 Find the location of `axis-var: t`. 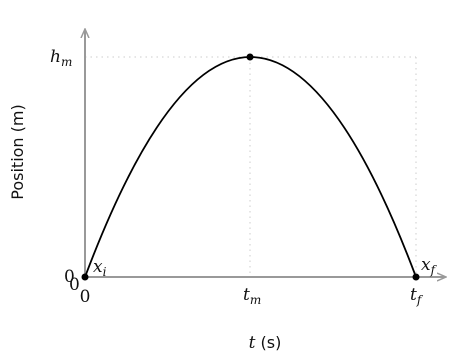

axis-var: t is located at coordinates (252, 343).